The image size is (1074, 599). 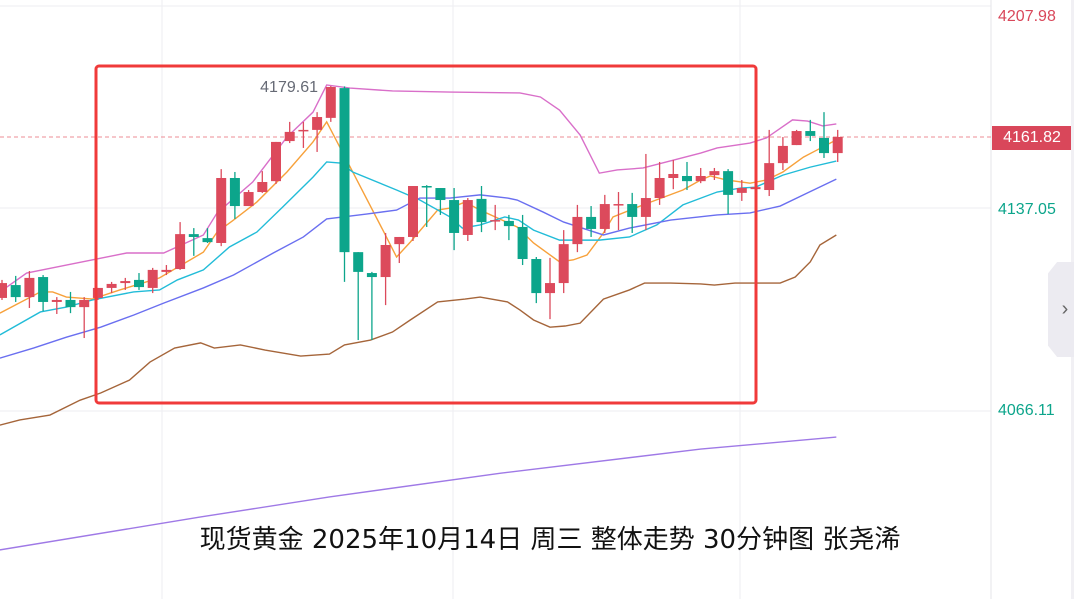 I want to click on price-axis-label: 4066.11, so click(x=1026, y=410).